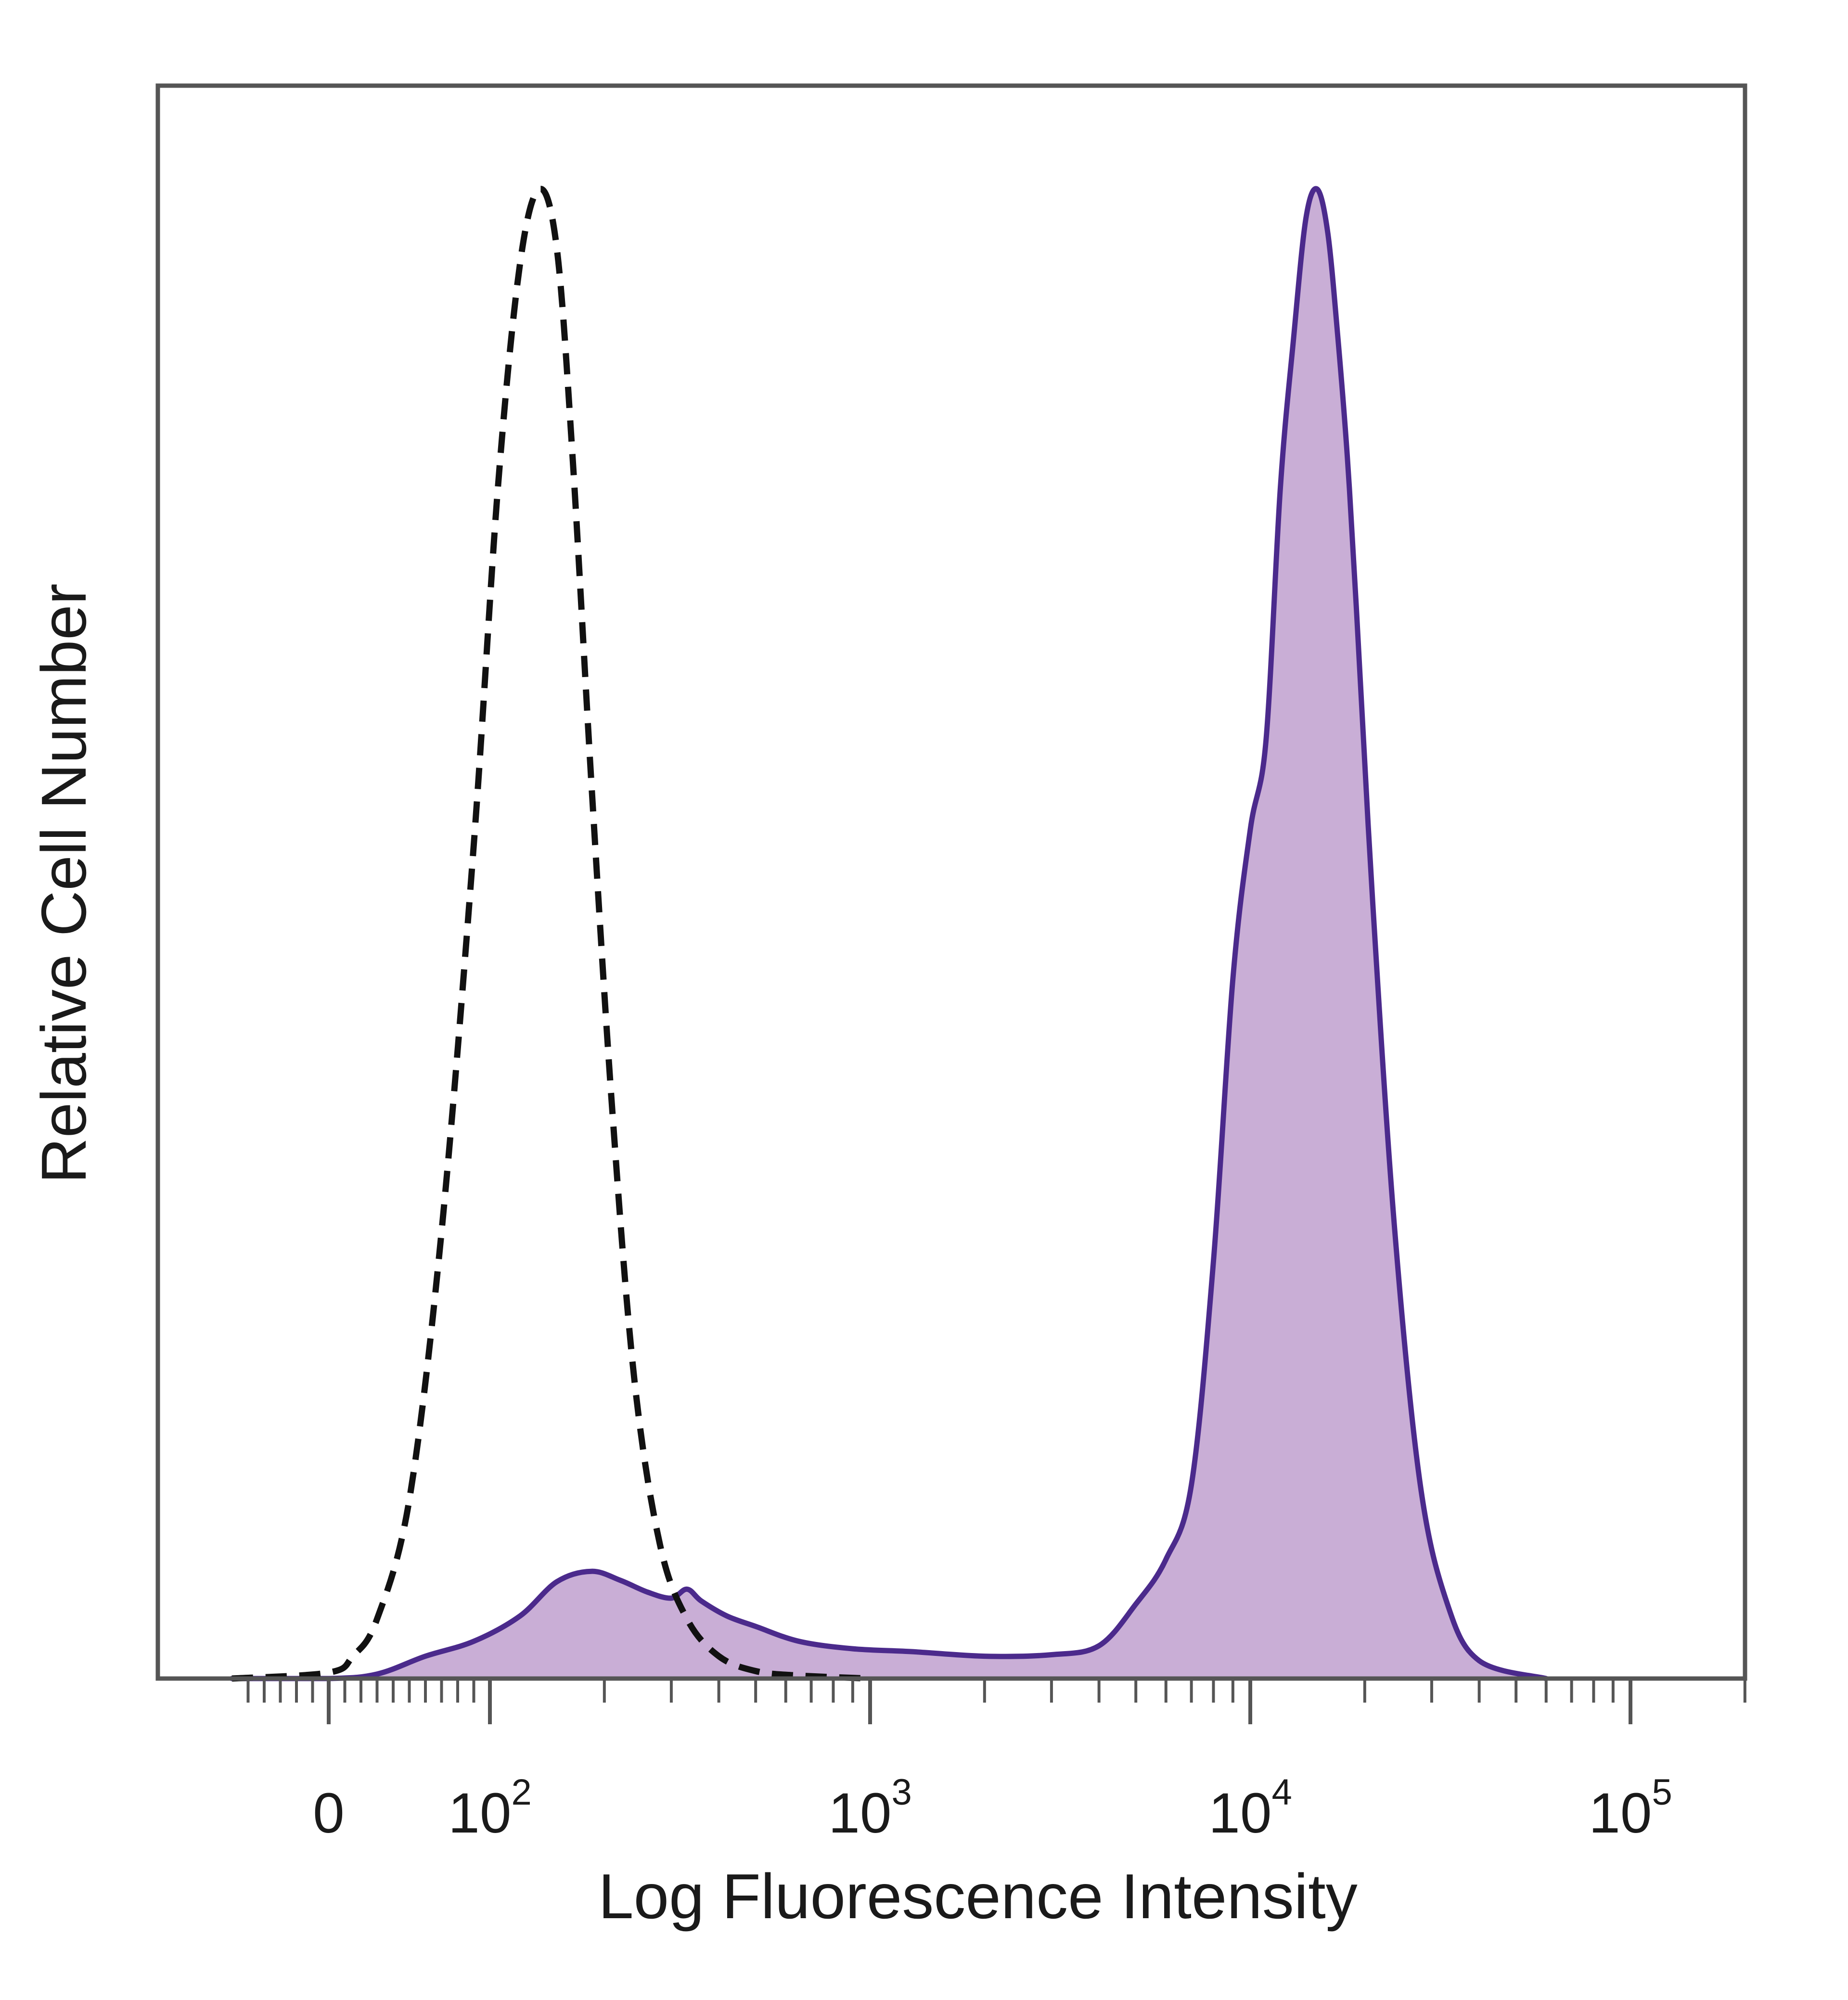  I want to click on major-ticks, so click(979, 1701).